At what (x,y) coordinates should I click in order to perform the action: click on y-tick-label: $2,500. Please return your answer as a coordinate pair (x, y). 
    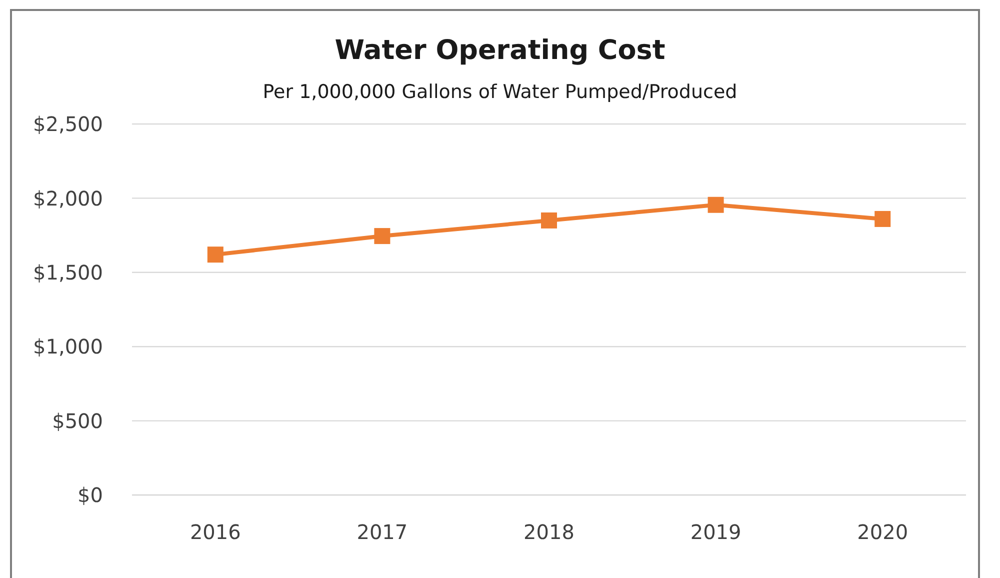
    Looking at the image, I should click on (68, 124).